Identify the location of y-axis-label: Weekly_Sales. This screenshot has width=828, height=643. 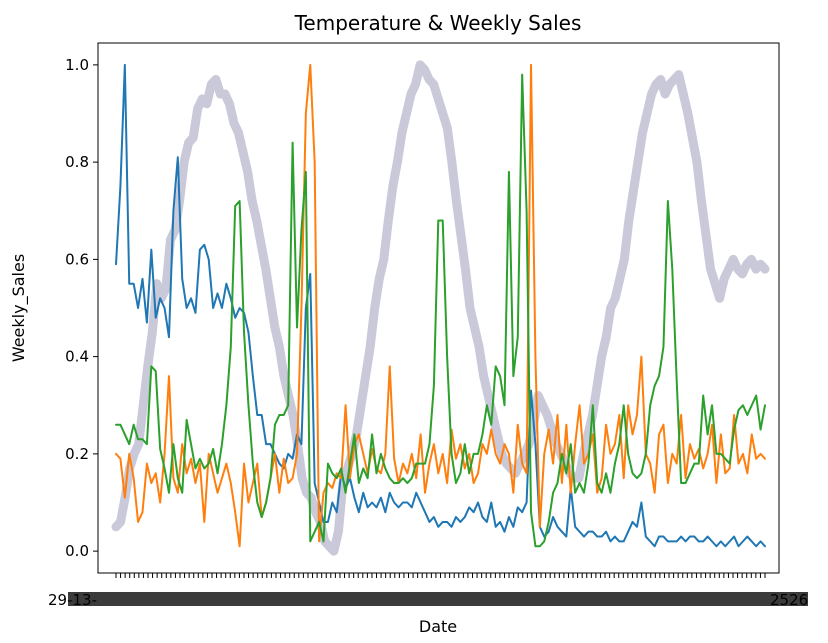
(19, 308).